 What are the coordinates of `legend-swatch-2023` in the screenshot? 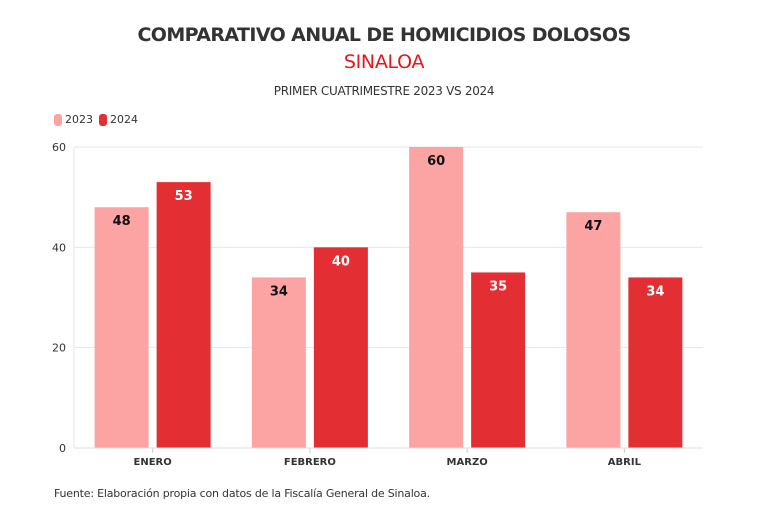 It's located at (58, 119).